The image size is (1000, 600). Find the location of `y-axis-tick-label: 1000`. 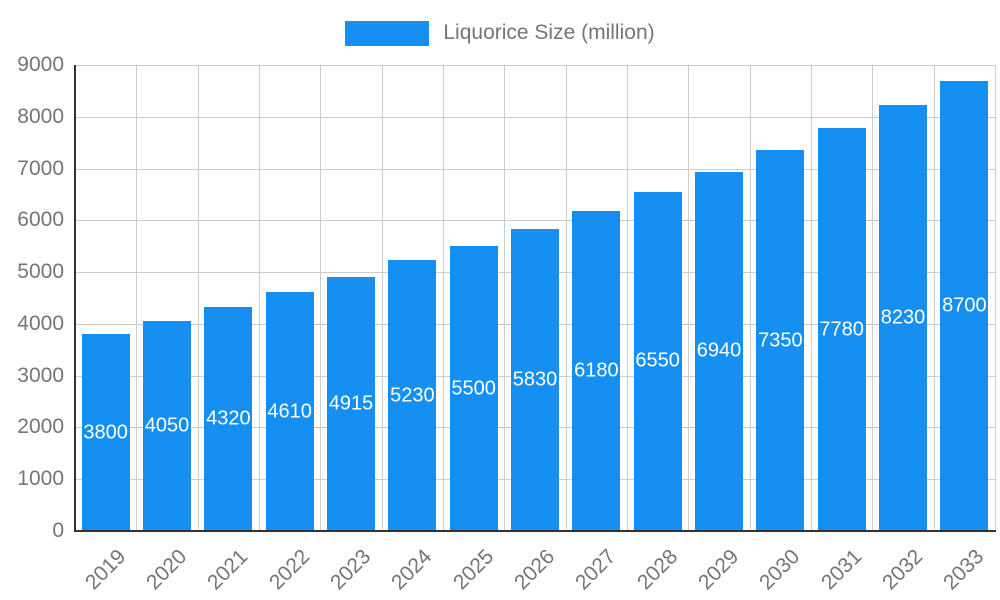

y-axis-tick-label: 1000 is located at coordinates (40, 479).